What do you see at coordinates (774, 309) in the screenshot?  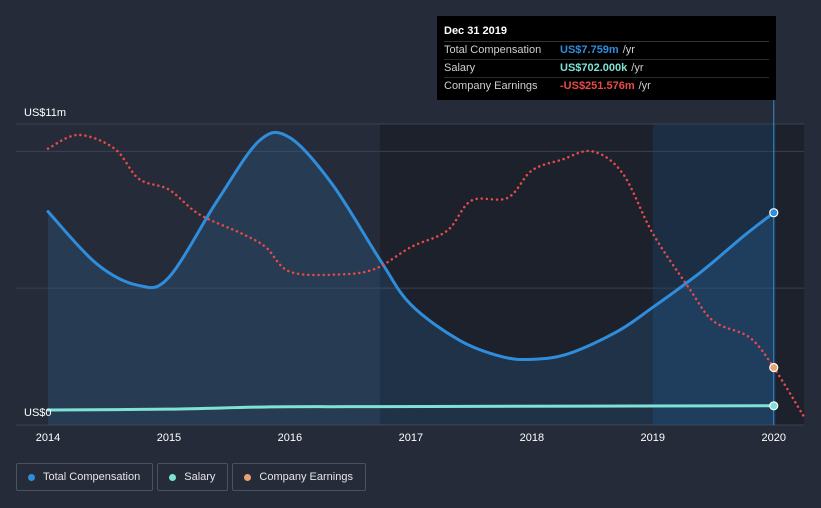 I see `hover-markers` at bounding box center [774, 309].